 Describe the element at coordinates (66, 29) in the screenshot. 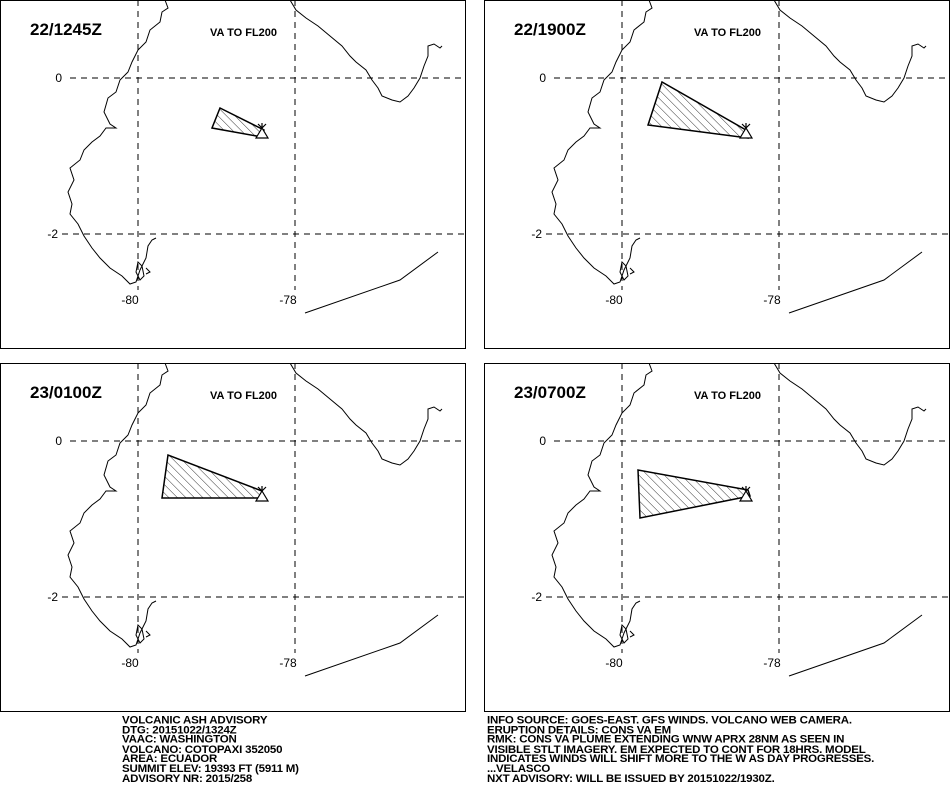

I see `valid-time: 22/1245Z` at that location.